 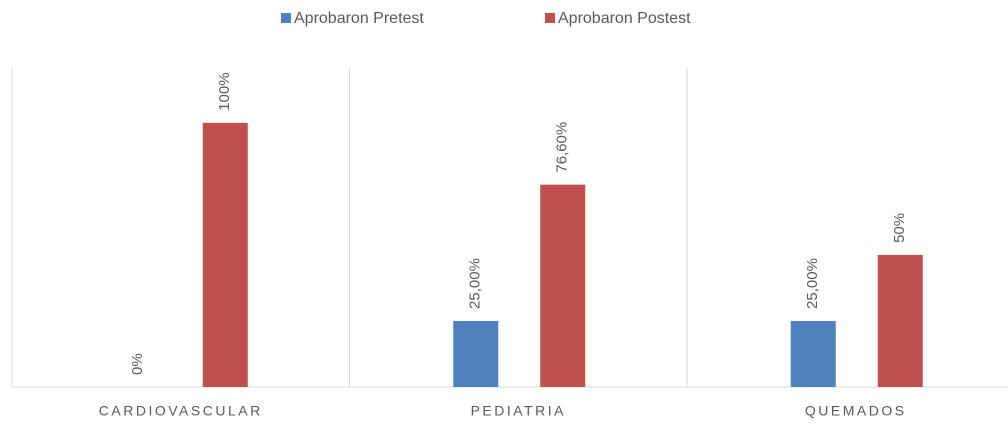 I want to click on x-tick-label: QUEMADOS, so click(x=856, y=411).